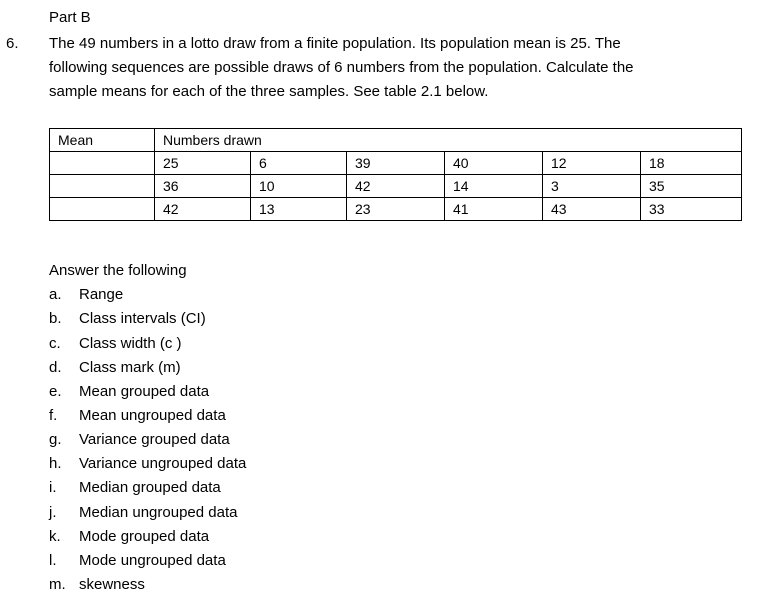  Describe the element at coordinates (130, 367) in the screenshot. I see `item-text: Class mark (m)` at that location.